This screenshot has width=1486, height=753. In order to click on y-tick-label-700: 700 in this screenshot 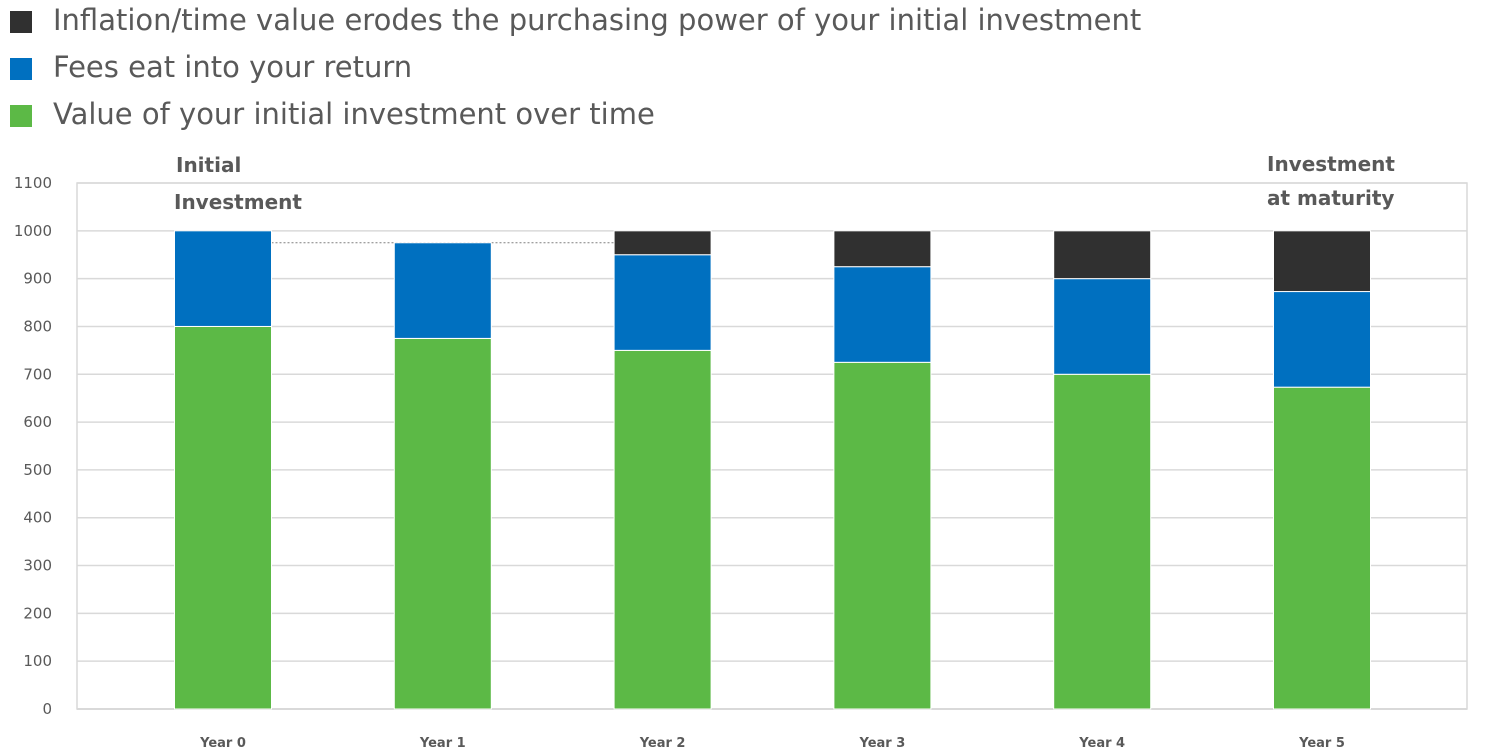, I will do `click(37, 374)`.